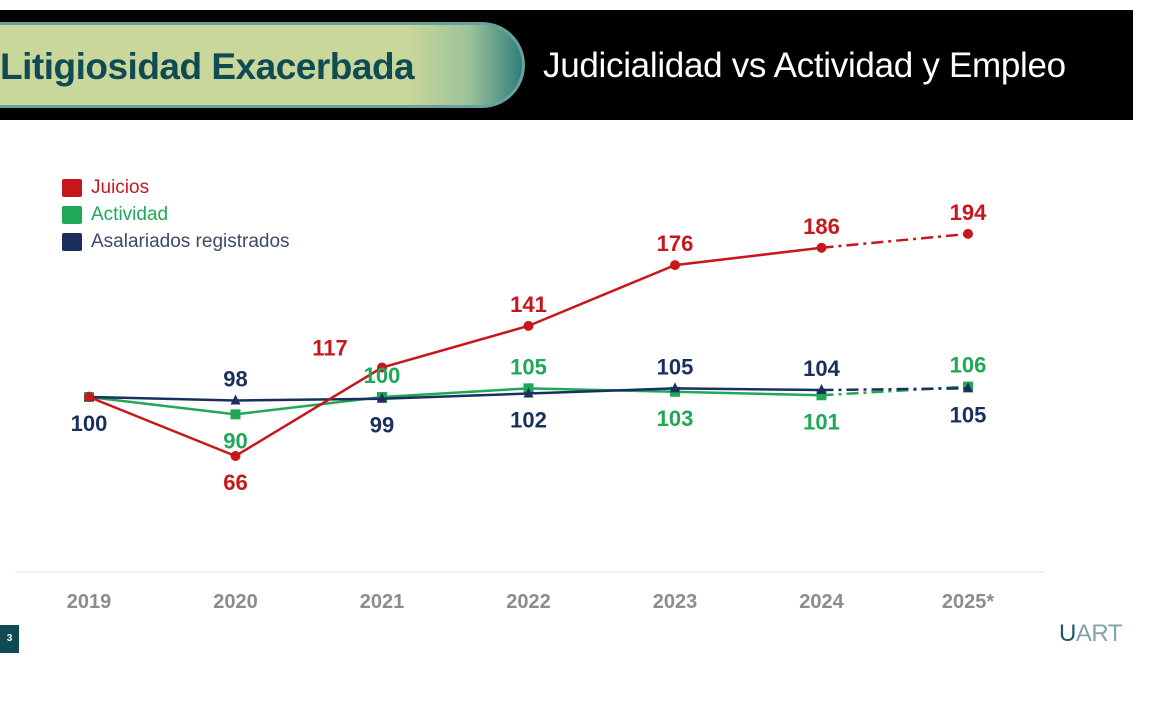  I want to click on legend-item-asalariados: Asalariados registrados, so click(176, 241).